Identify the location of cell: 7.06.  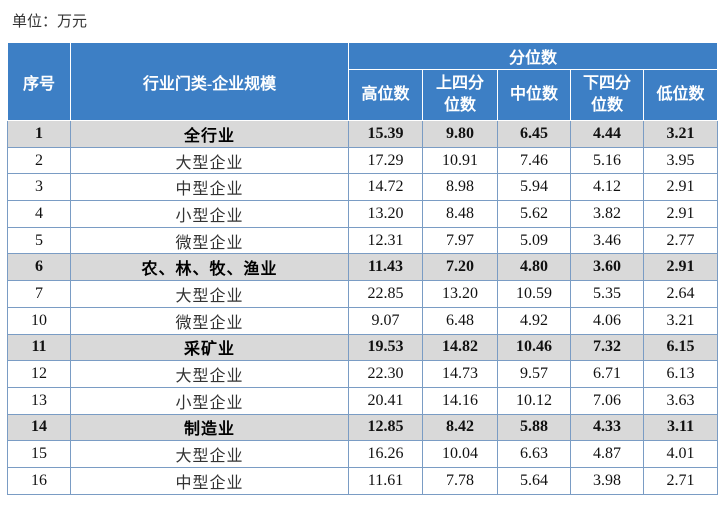
(607, 400).